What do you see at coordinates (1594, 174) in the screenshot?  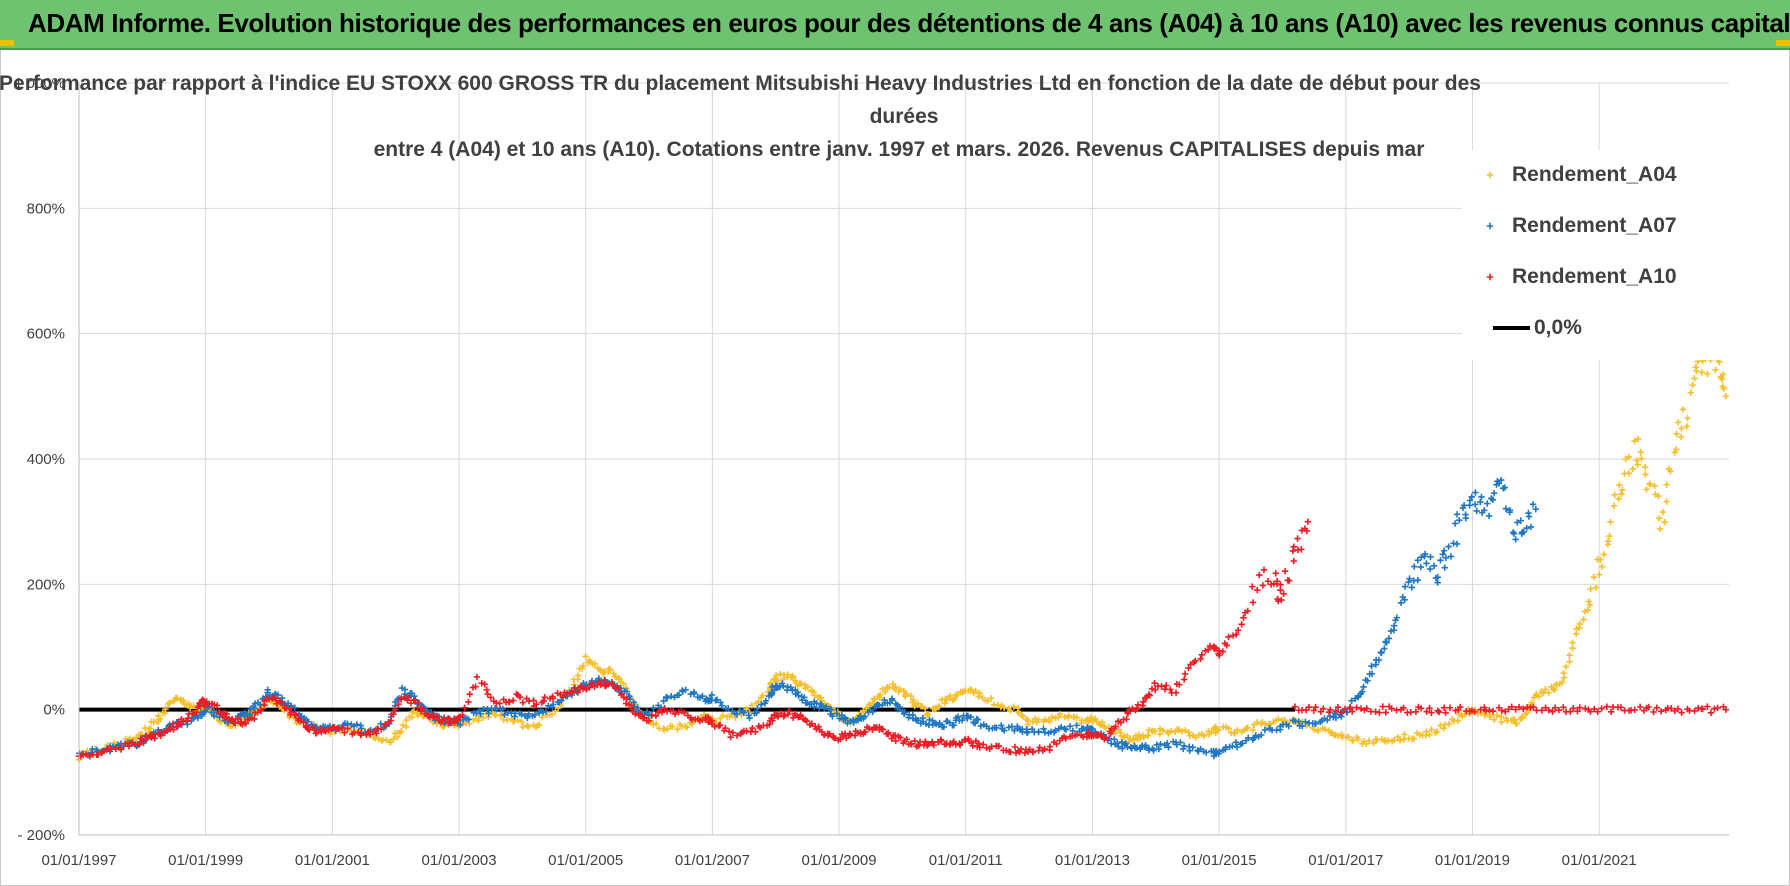 I see `legend-label-a04: Rendement_A04` at bounding box center [1594, 174].